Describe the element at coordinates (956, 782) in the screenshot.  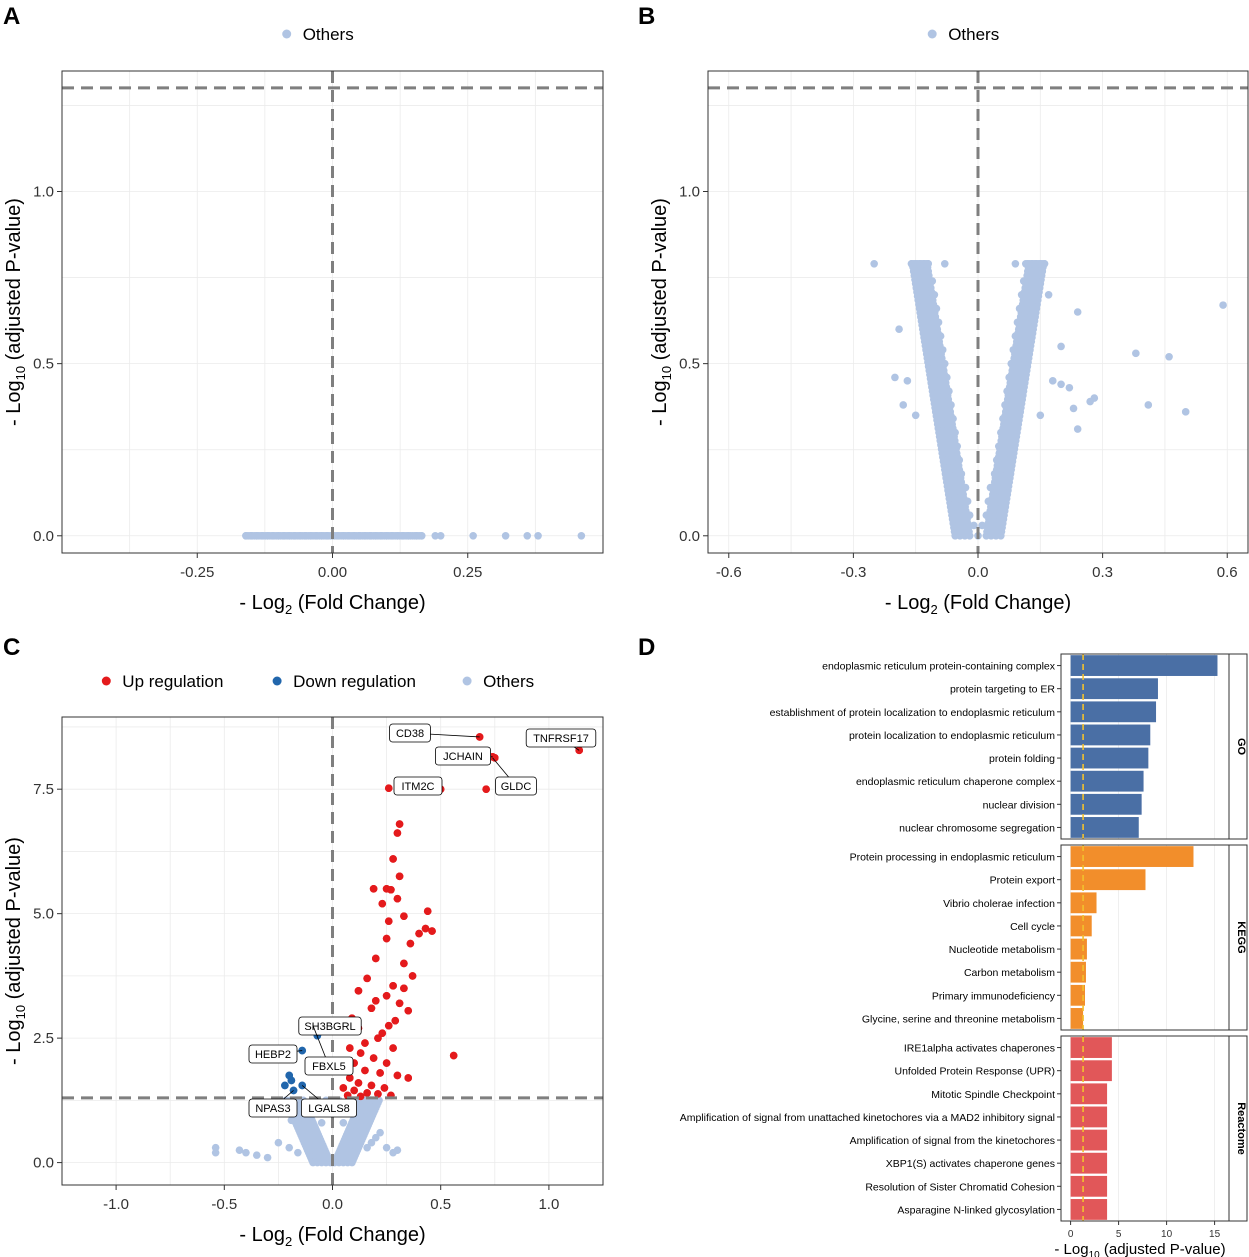
I see `category-label: endoplasmic reticulum chaperone complex` at that location.